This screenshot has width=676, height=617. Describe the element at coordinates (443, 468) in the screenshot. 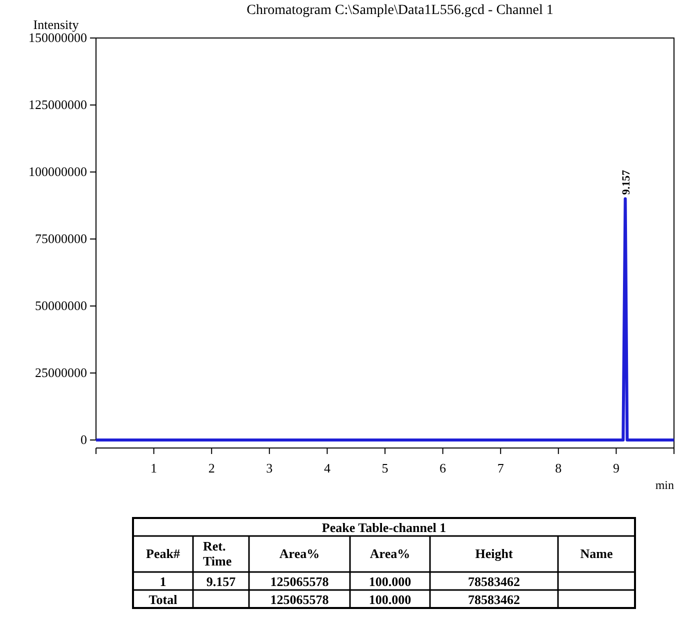

I see `x-tick-label: 6` at that location.